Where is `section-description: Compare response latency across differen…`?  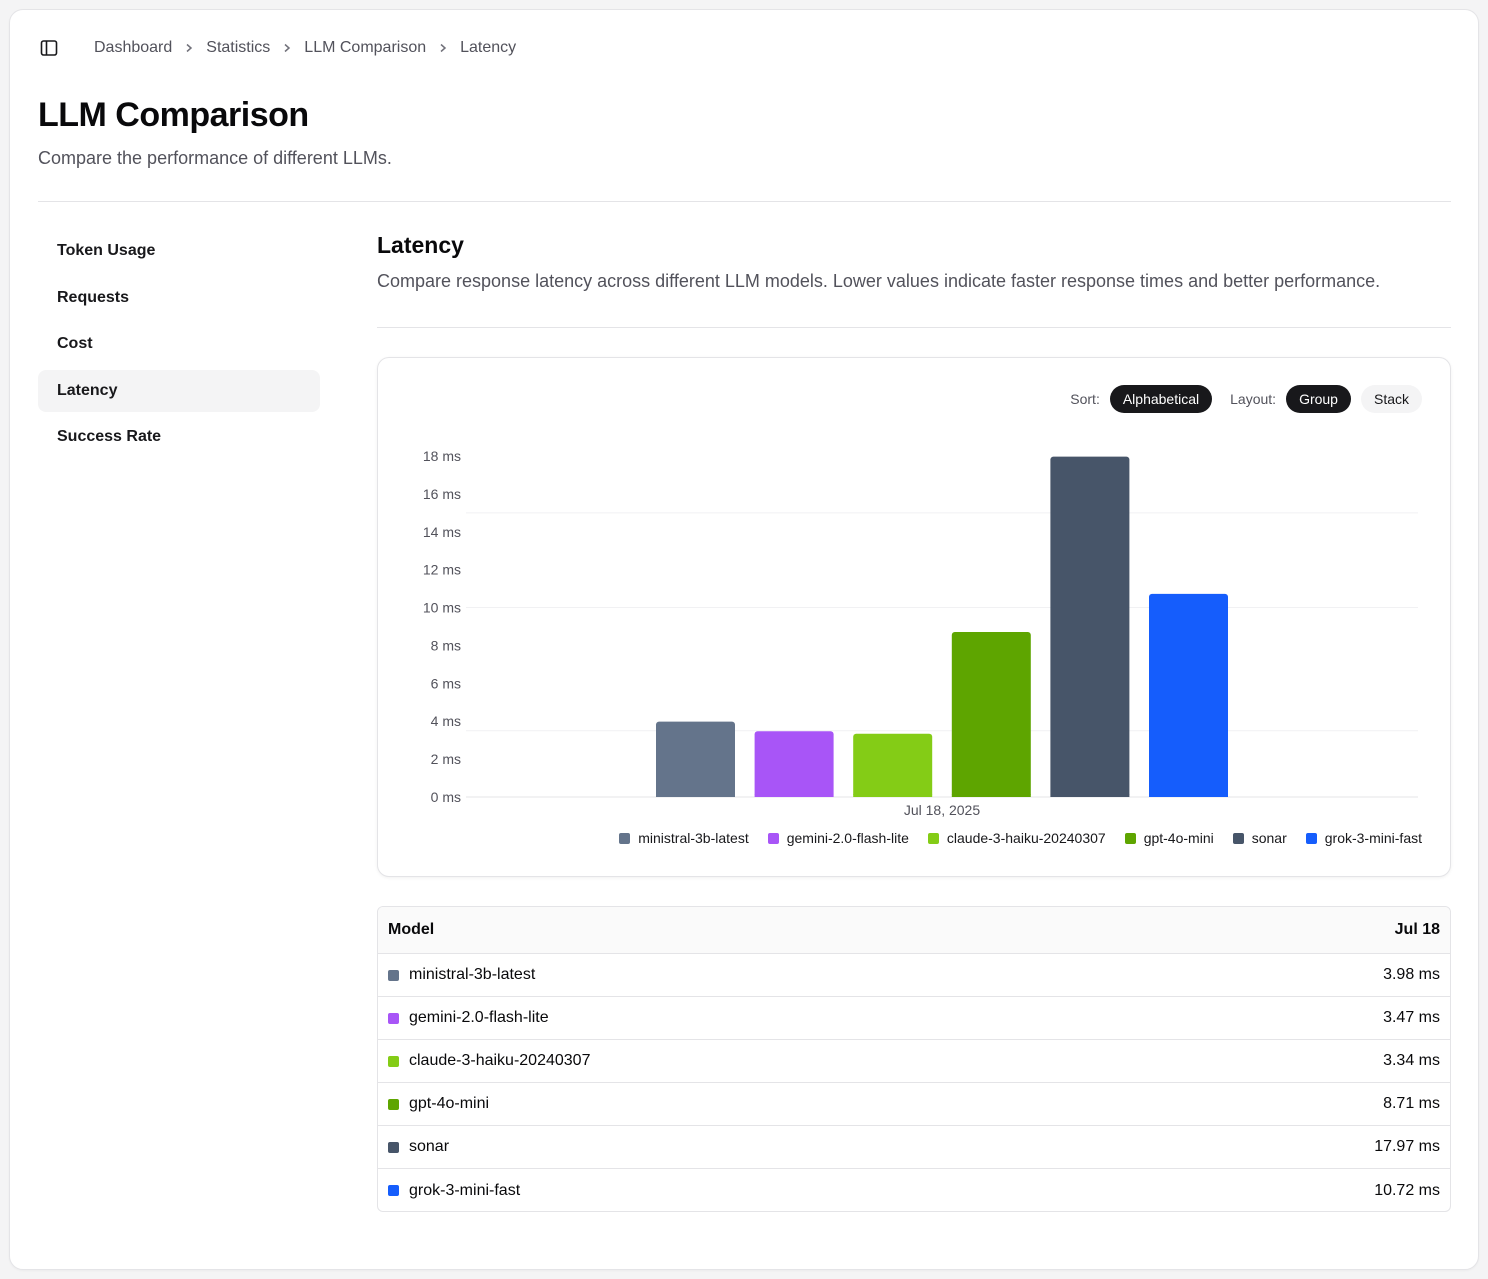 section-description: Compare response latency across differen… is located at coordinates (879, 281).